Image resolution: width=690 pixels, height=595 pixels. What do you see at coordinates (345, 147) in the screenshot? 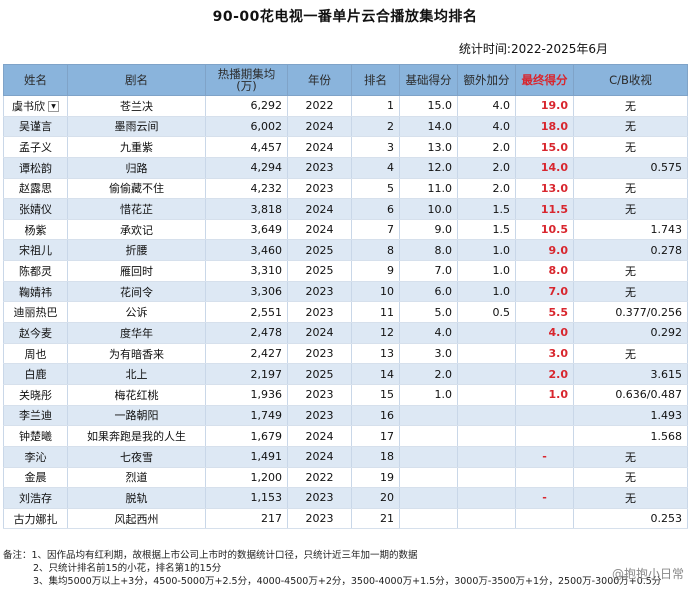
I see `table-row: 孟子义 九重紫 4,457 2024 3 13.0 2.0 15.0 无` at bounding box center [345, 147].